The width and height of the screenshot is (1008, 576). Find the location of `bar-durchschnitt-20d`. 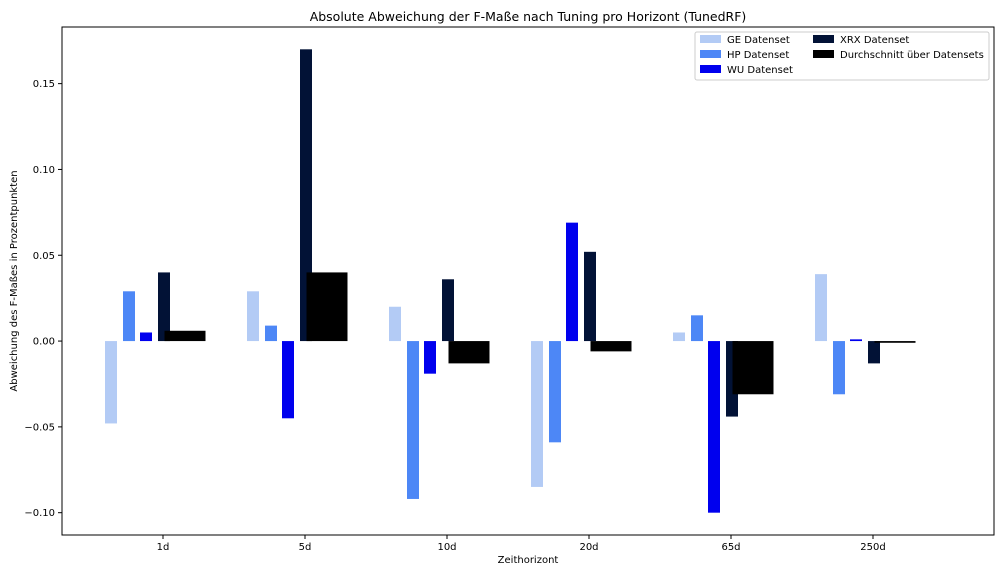

bar-durchschnitt-20d is located at coordinates (611, 346).